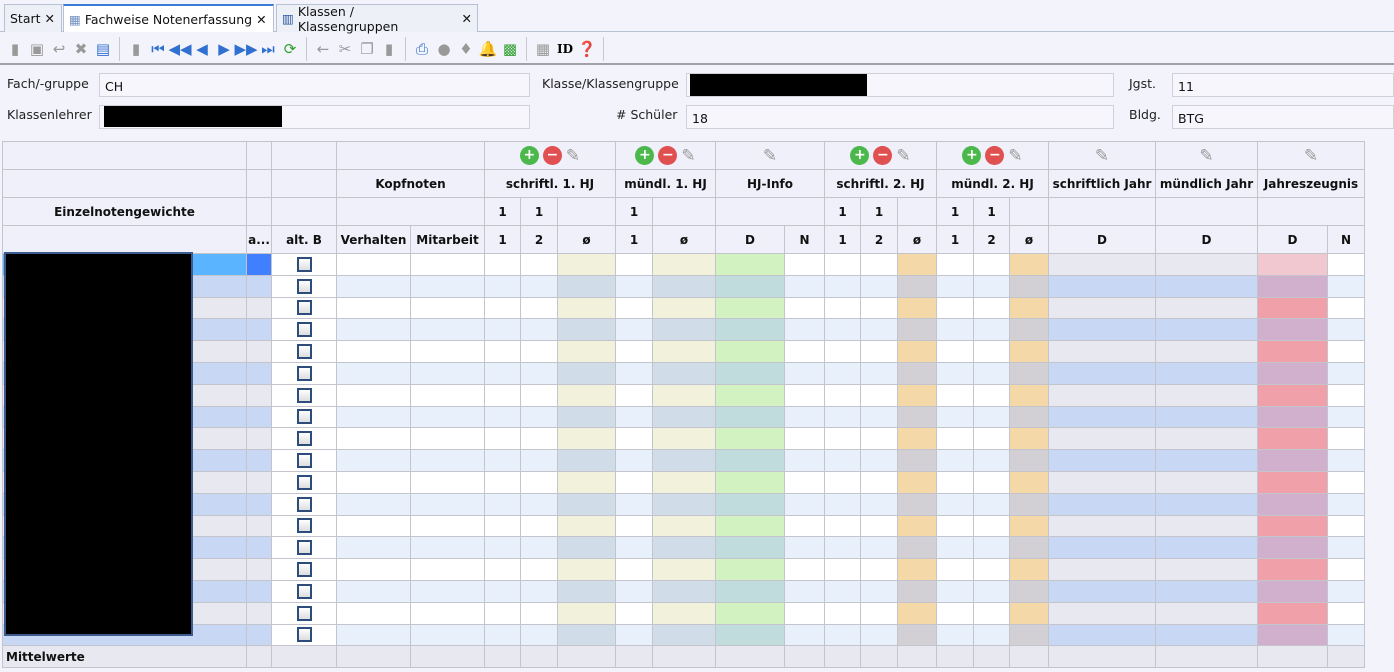 The height and width of the screenshot is (672, 1394). I want to click on col-hj-d: D, so click(750, 239).